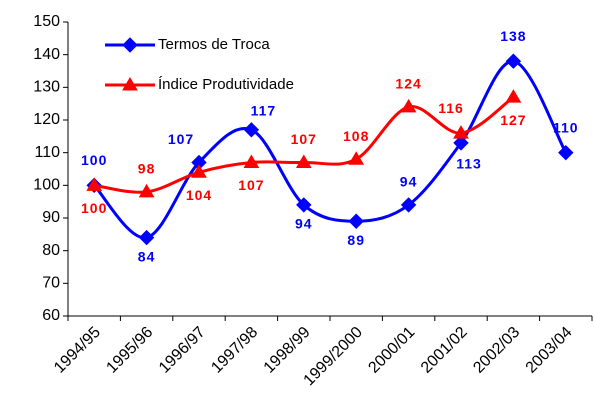 Image resolution: width=594 pixels, height=417 pixels. What do you see at coordinates (77, 350) in the screenshot?
I see `x-tick-label: 1994/95` at bounding box center [77, 350].